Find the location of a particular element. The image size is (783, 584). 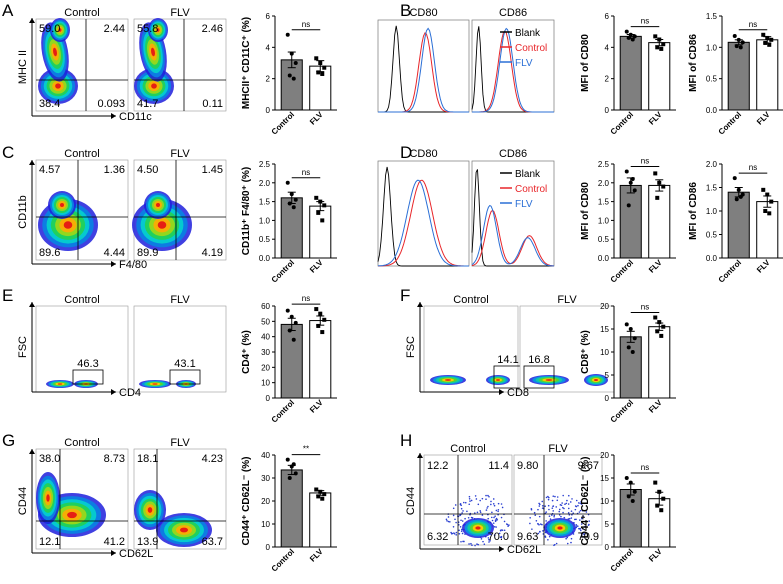

bar-chart-e: 0 10 20 30 40 50 60 Control FLV ns CD4⁺ (%) is located at coordinates (289, 359).